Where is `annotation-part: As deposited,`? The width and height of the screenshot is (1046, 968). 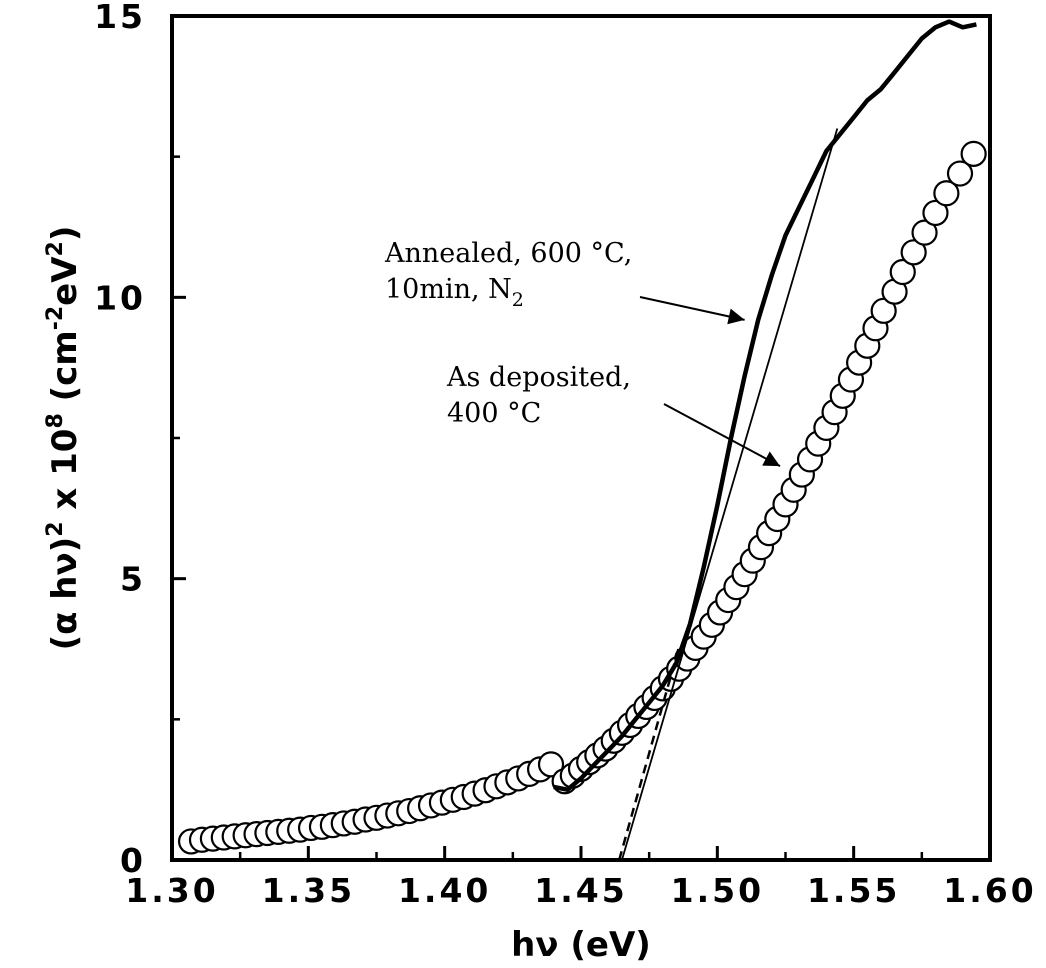
annotation-part: As deposited, is located at coordinates (538, 377).